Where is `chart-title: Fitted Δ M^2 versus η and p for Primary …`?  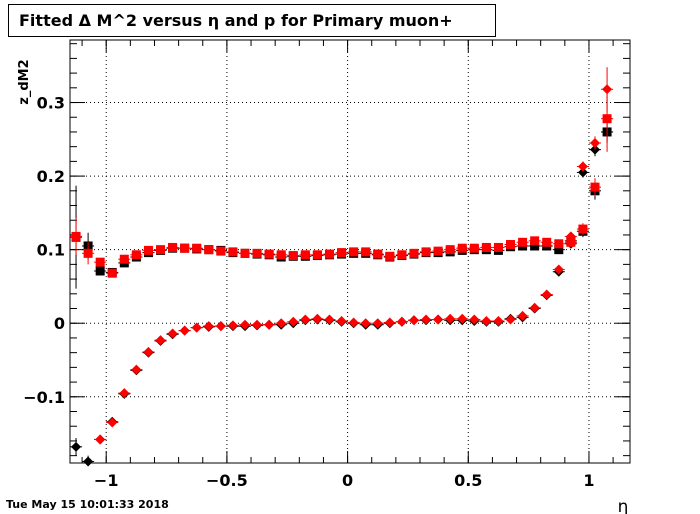 chart-title: Fitted Δ M^2 versus η and p for Primary … is located at coordinates (236, 20).